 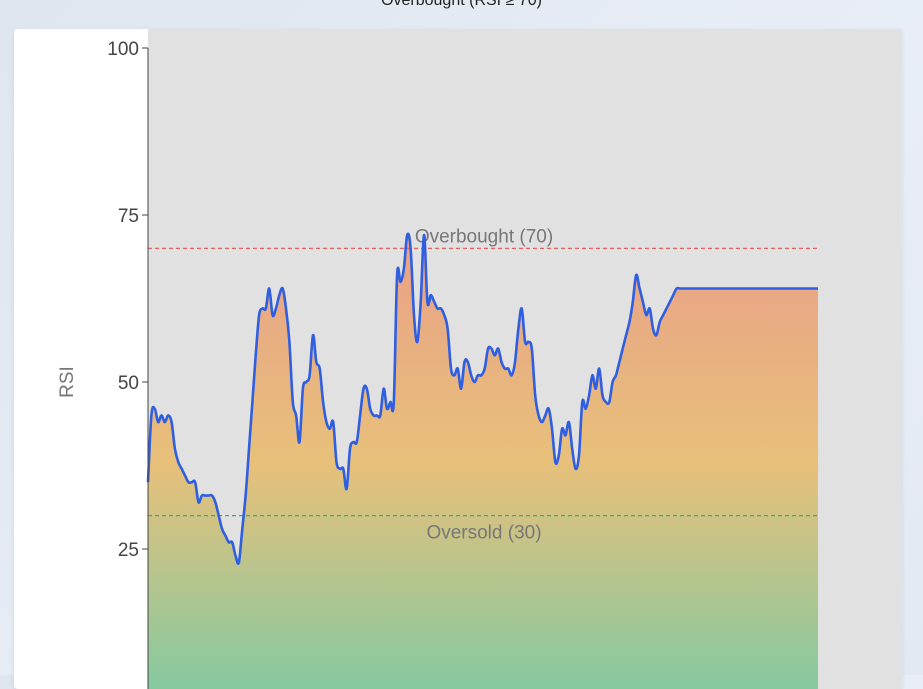 What do you see at coordinates (128, 550) in the screenshot?
I see `y-tick-label: 25` at bounding box center [128, 550].